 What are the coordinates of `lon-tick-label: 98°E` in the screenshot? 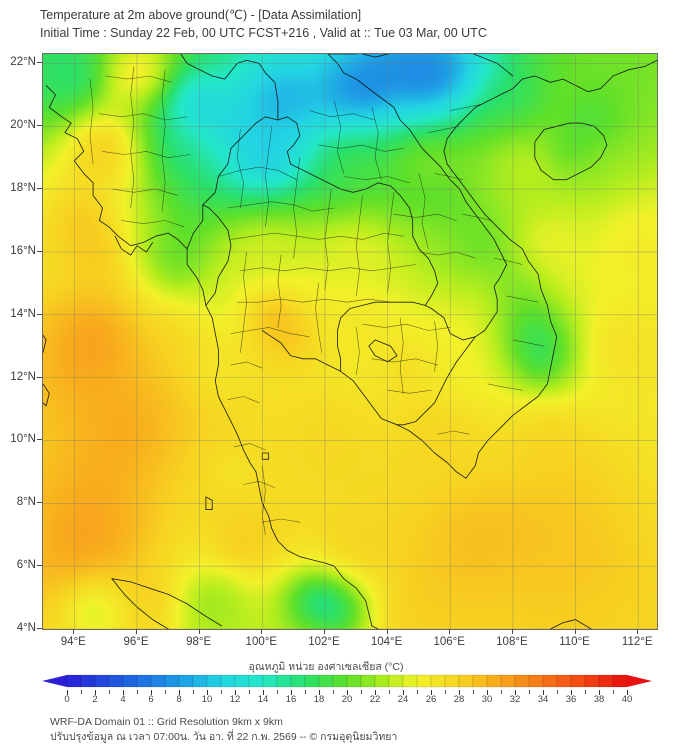 It's located at (199, 642).